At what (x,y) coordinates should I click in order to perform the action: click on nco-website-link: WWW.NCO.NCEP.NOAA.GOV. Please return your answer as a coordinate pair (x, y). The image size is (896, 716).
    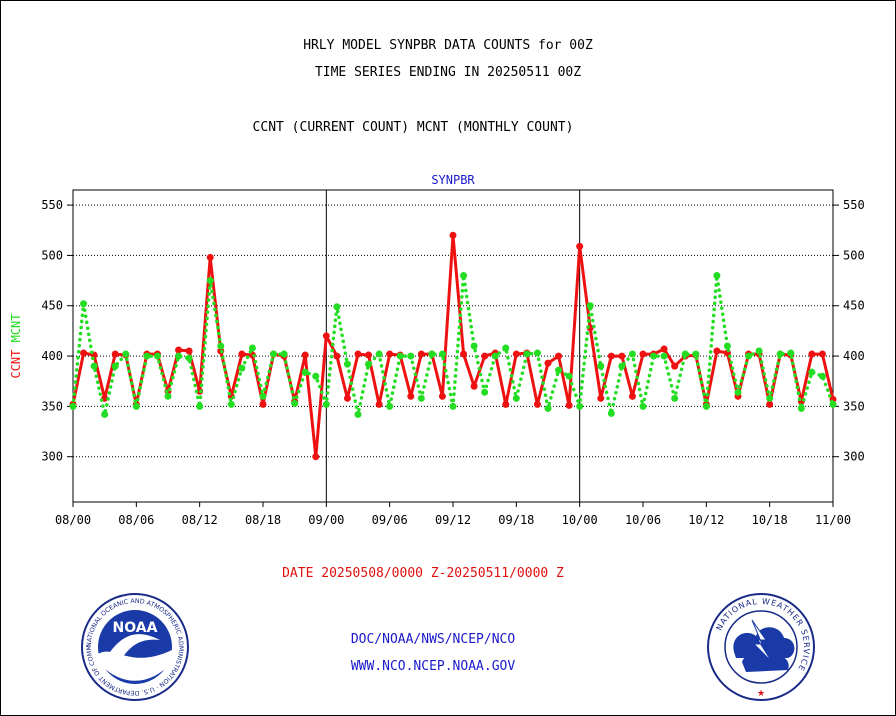
    Looking at the image, I should click on (433, 666).